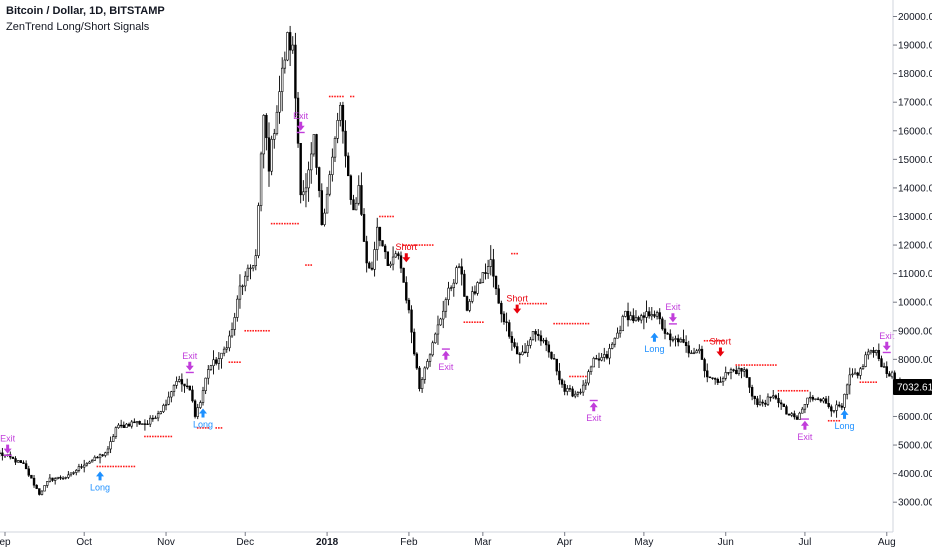 The width and height of the screenshot is (932, 550). Describe the element at coordinates (887, 542) in the screenshot. I see `time-tick-label: Aug` at that location.